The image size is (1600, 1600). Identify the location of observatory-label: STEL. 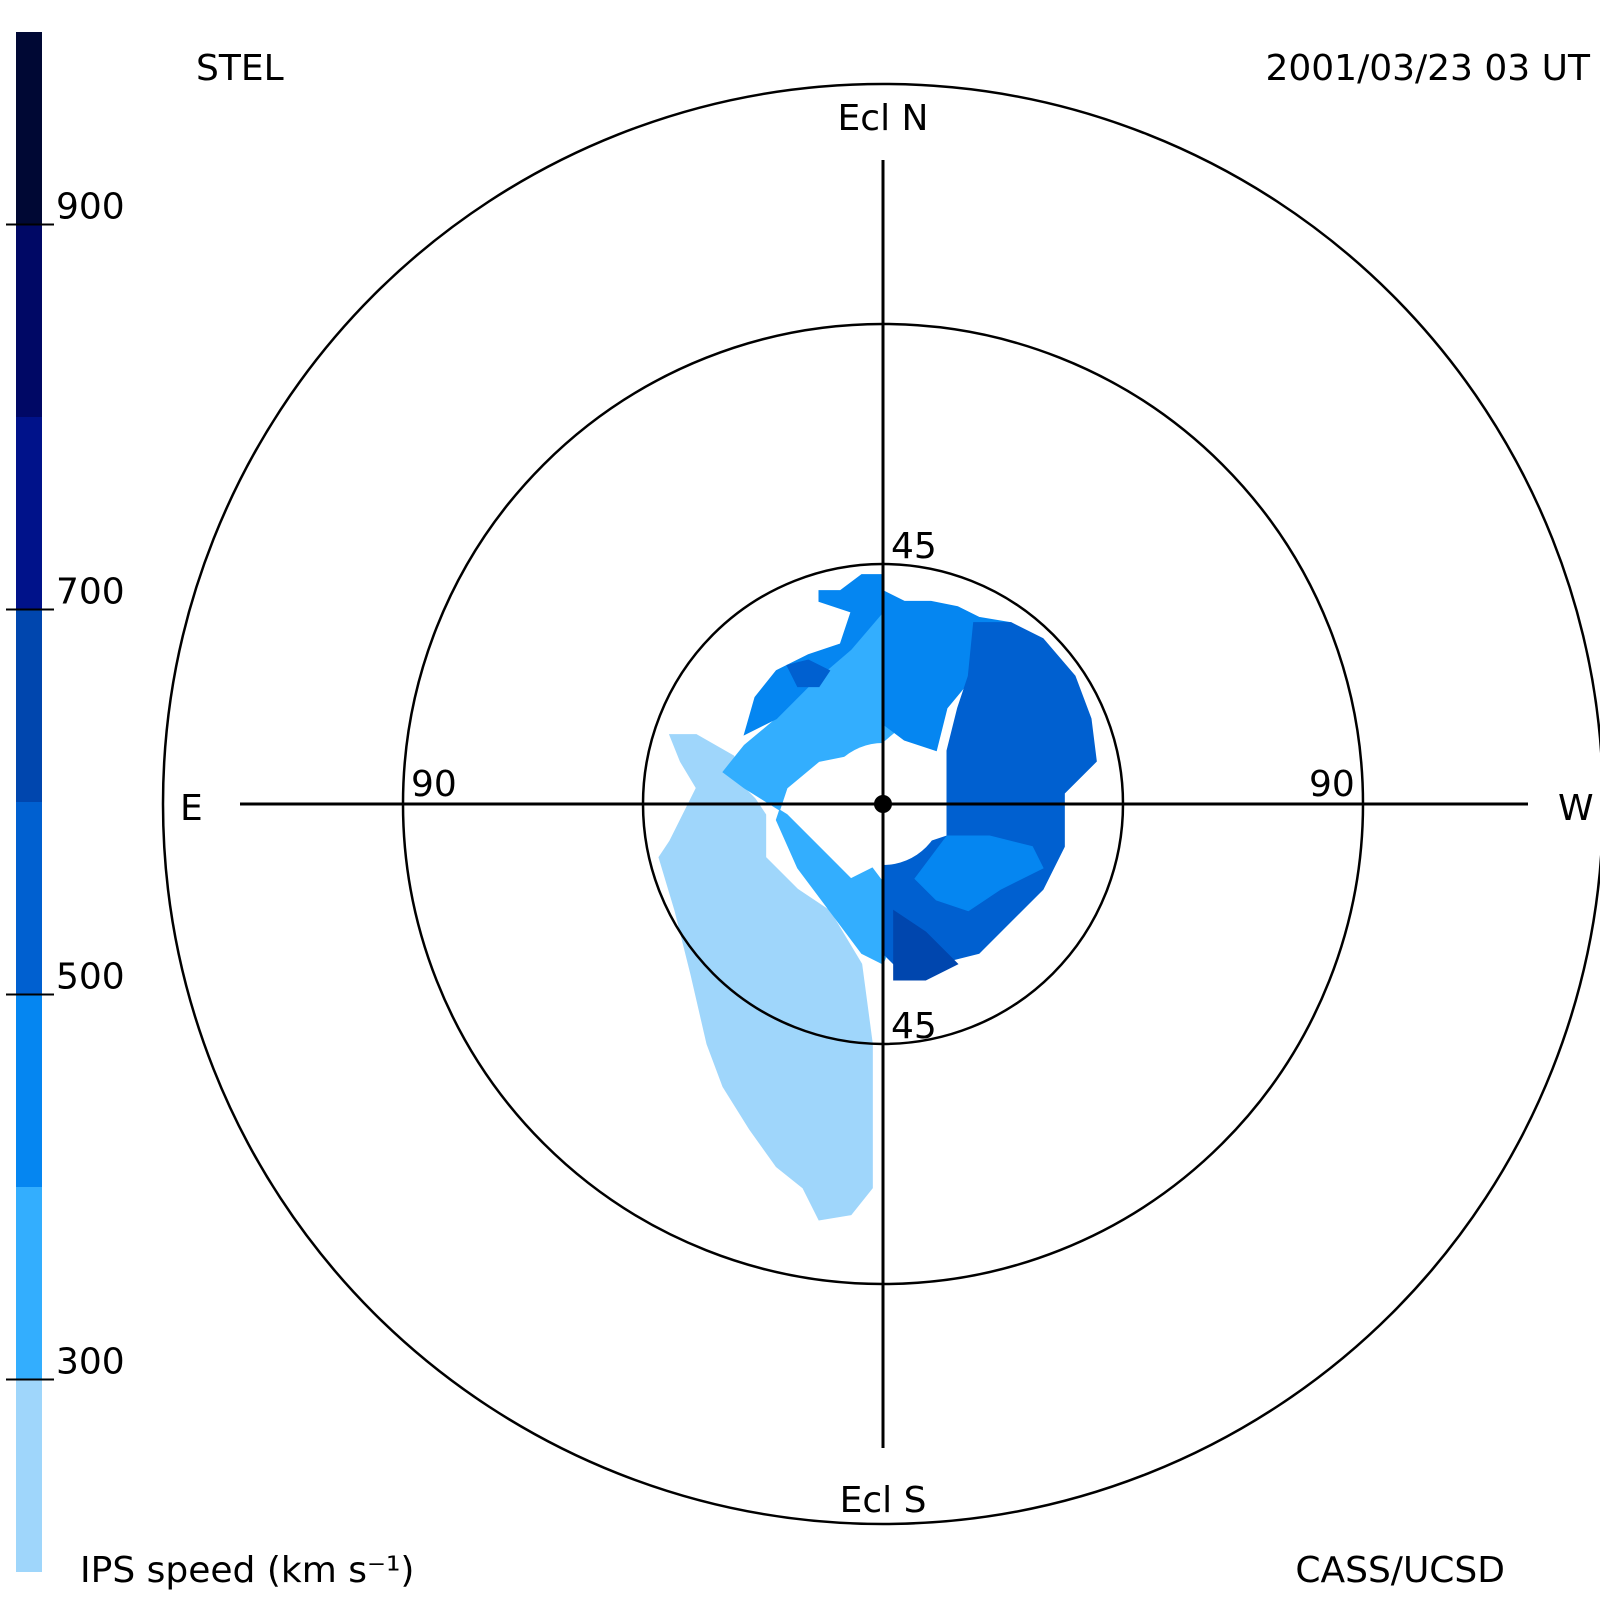
(240, 68).